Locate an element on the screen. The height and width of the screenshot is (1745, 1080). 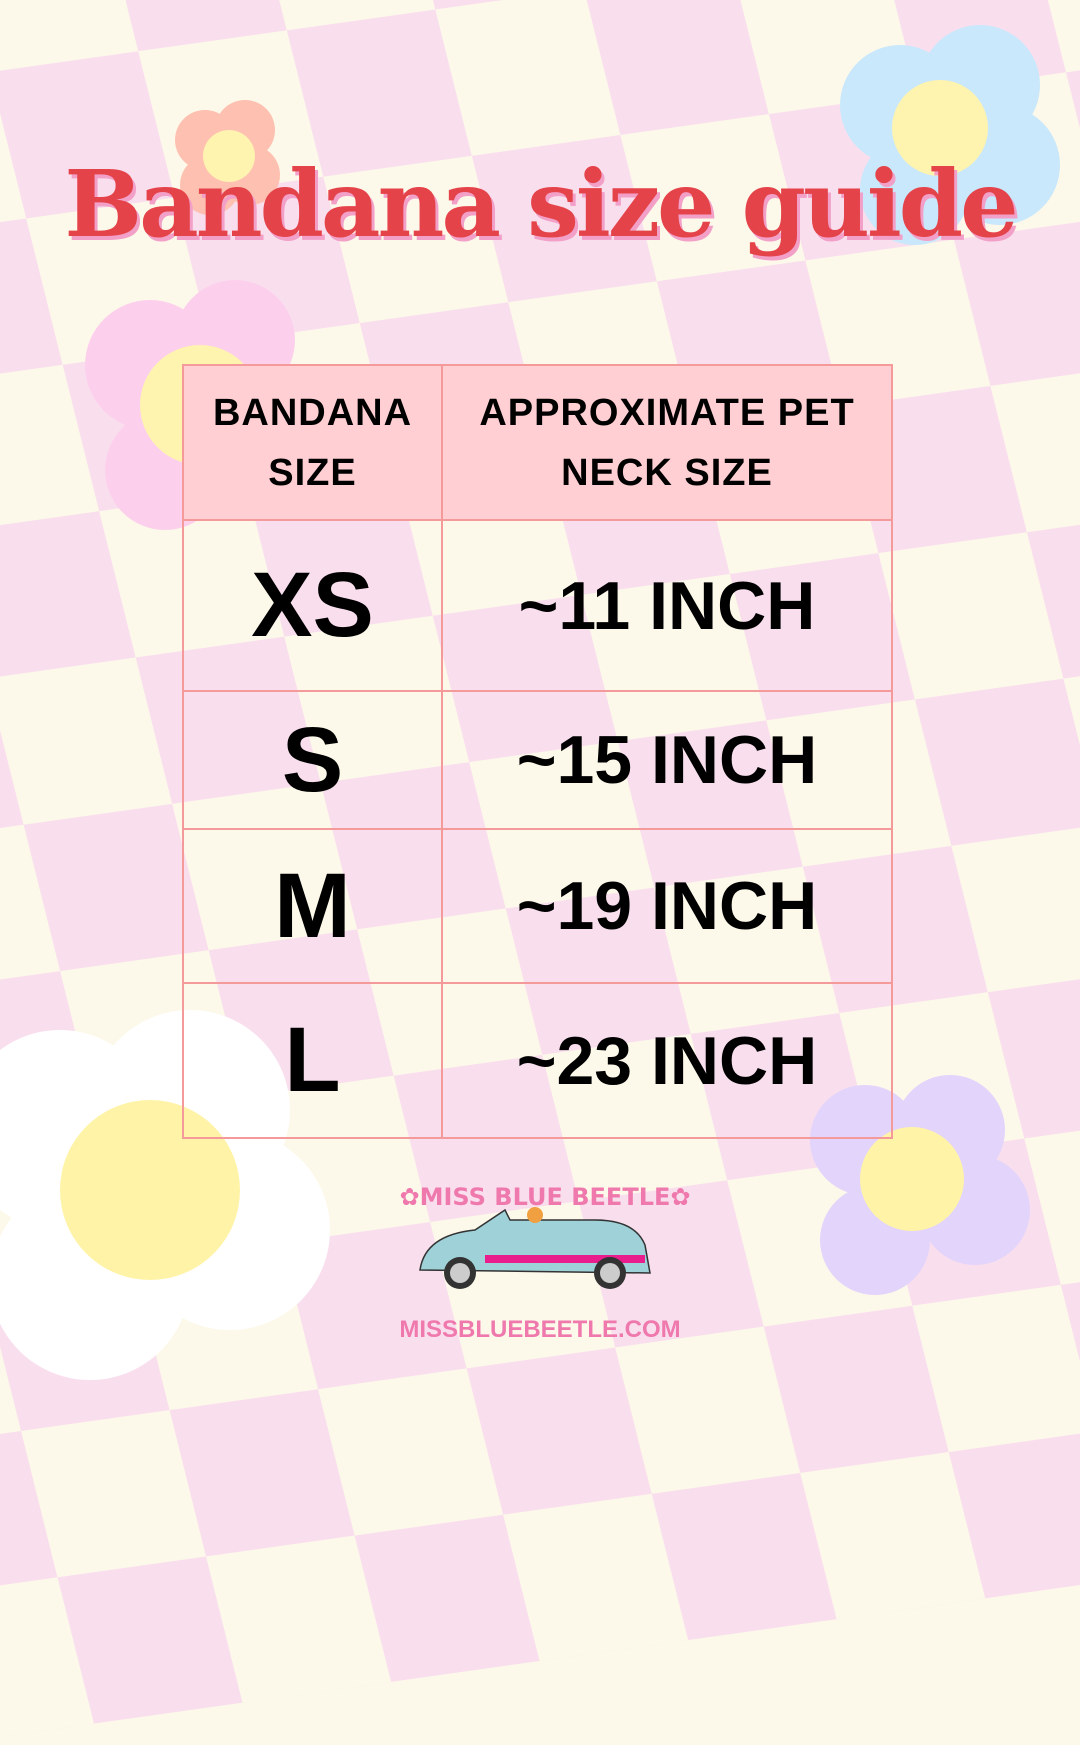
neck-cell: ~15 INCH is located at coordinates (667, 760).